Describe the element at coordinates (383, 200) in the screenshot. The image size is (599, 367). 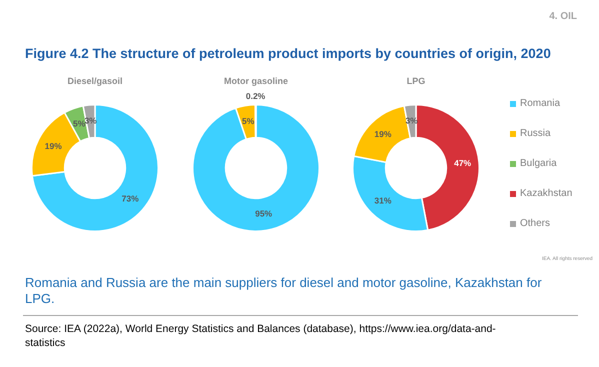
I see `data-label: 31%` at that location.